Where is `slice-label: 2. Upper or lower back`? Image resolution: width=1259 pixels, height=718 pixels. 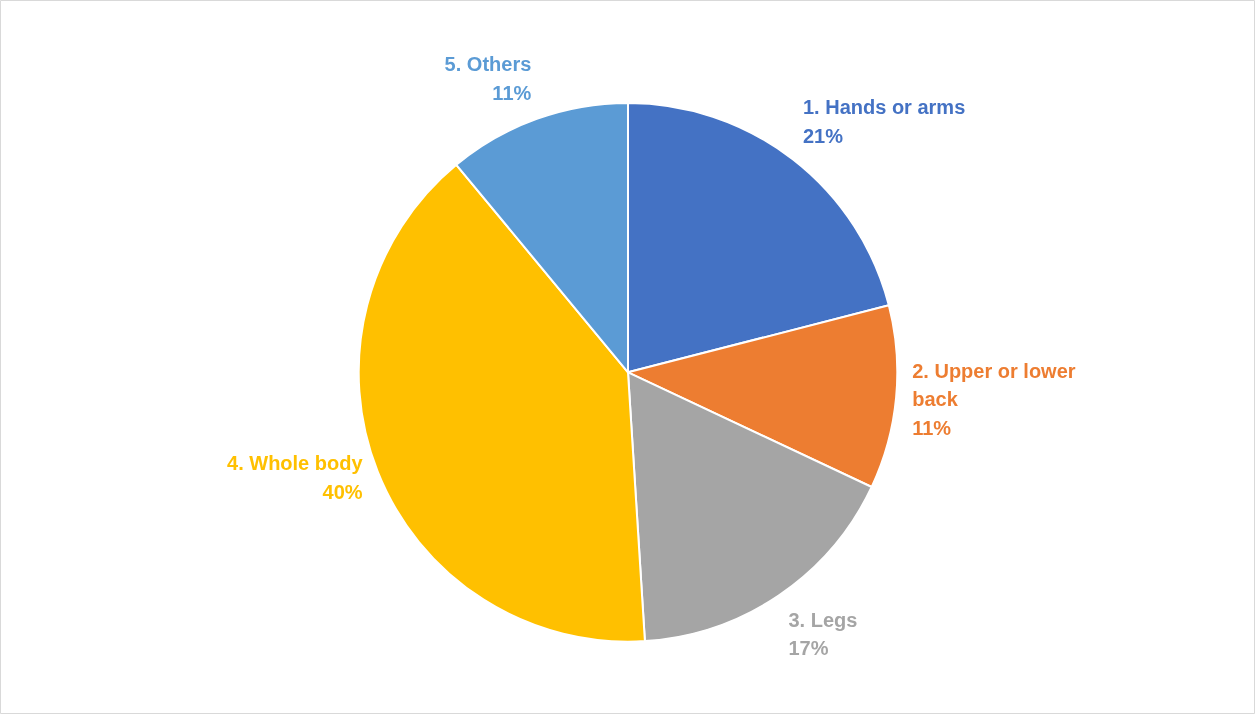
slice-label: 2. Upper or lower back is located at coordinates (994, 385).